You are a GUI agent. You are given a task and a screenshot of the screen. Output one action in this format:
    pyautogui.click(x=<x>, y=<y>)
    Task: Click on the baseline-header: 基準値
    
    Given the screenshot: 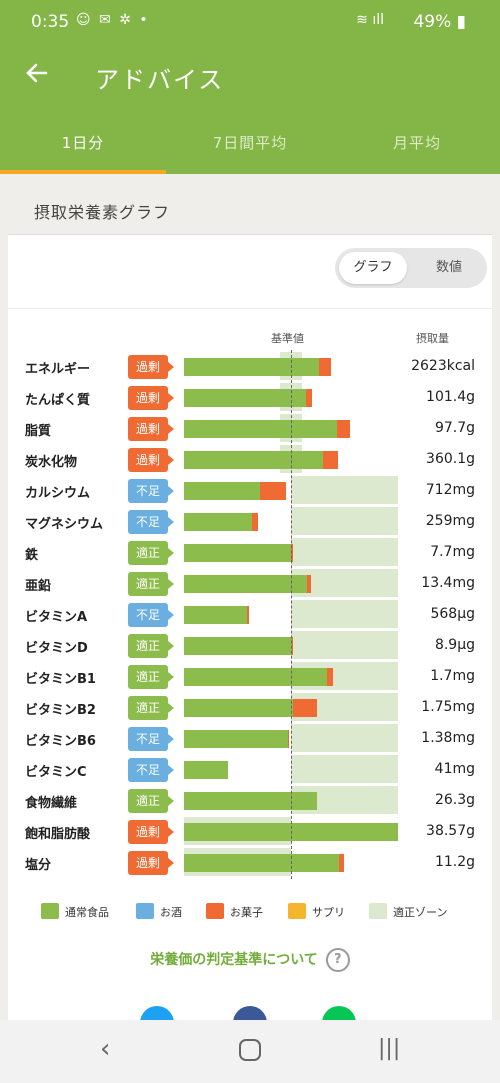 What is the action you would take?
    pyautogui.click(x=287, y=338)
    